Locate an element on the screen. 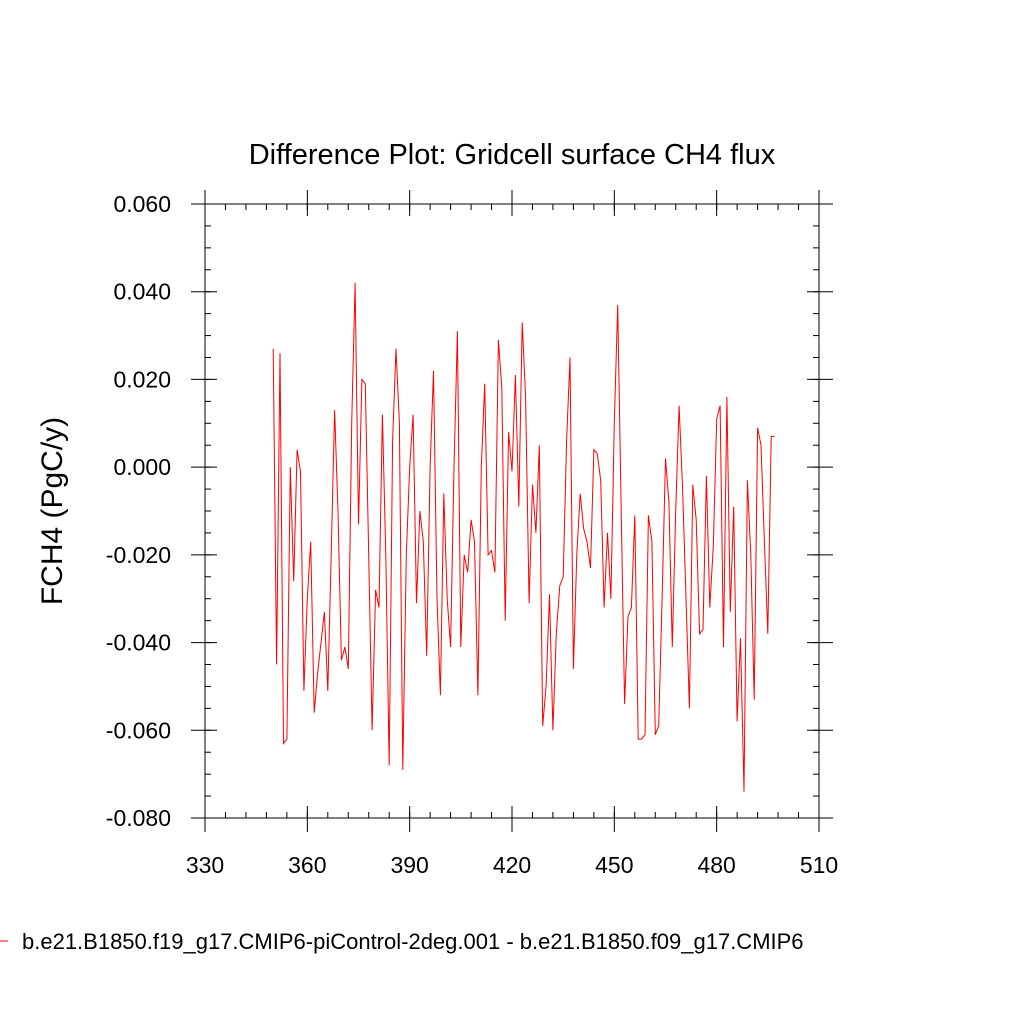  y-axis-label: FCH4 (PgC/y) is located at coordinates (52, 511).